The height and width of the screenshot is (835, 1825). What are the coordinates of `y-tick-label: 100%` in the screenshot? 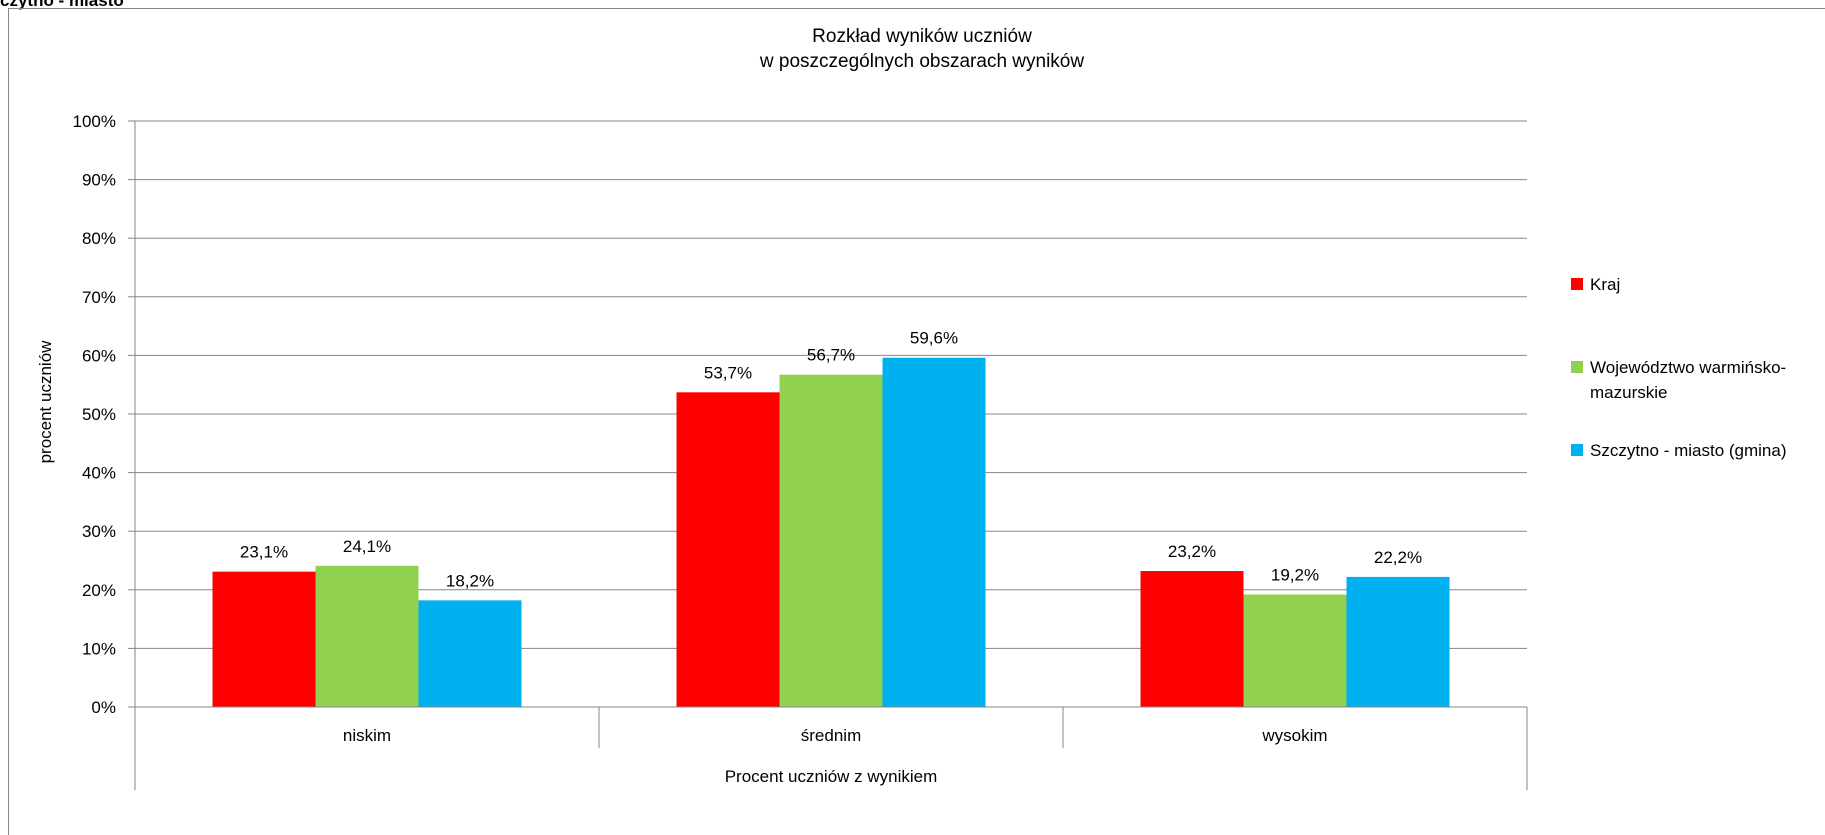 It's located at (94, 121).